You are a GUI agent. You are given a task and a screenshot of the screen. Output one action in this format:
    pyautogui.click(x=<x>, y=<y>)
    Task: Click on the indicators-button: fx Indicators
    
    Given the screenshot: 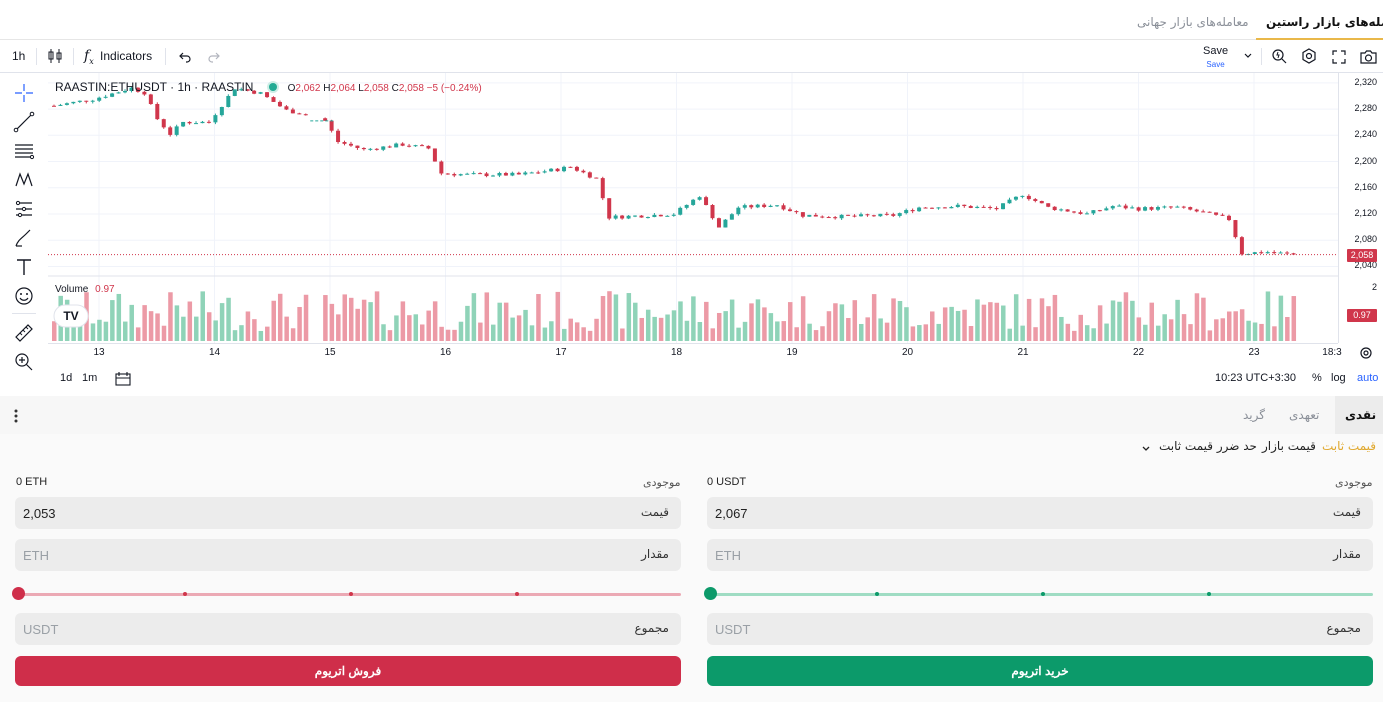 What is the action you would take?
    pyautogui.click(x=118, y=56)
    